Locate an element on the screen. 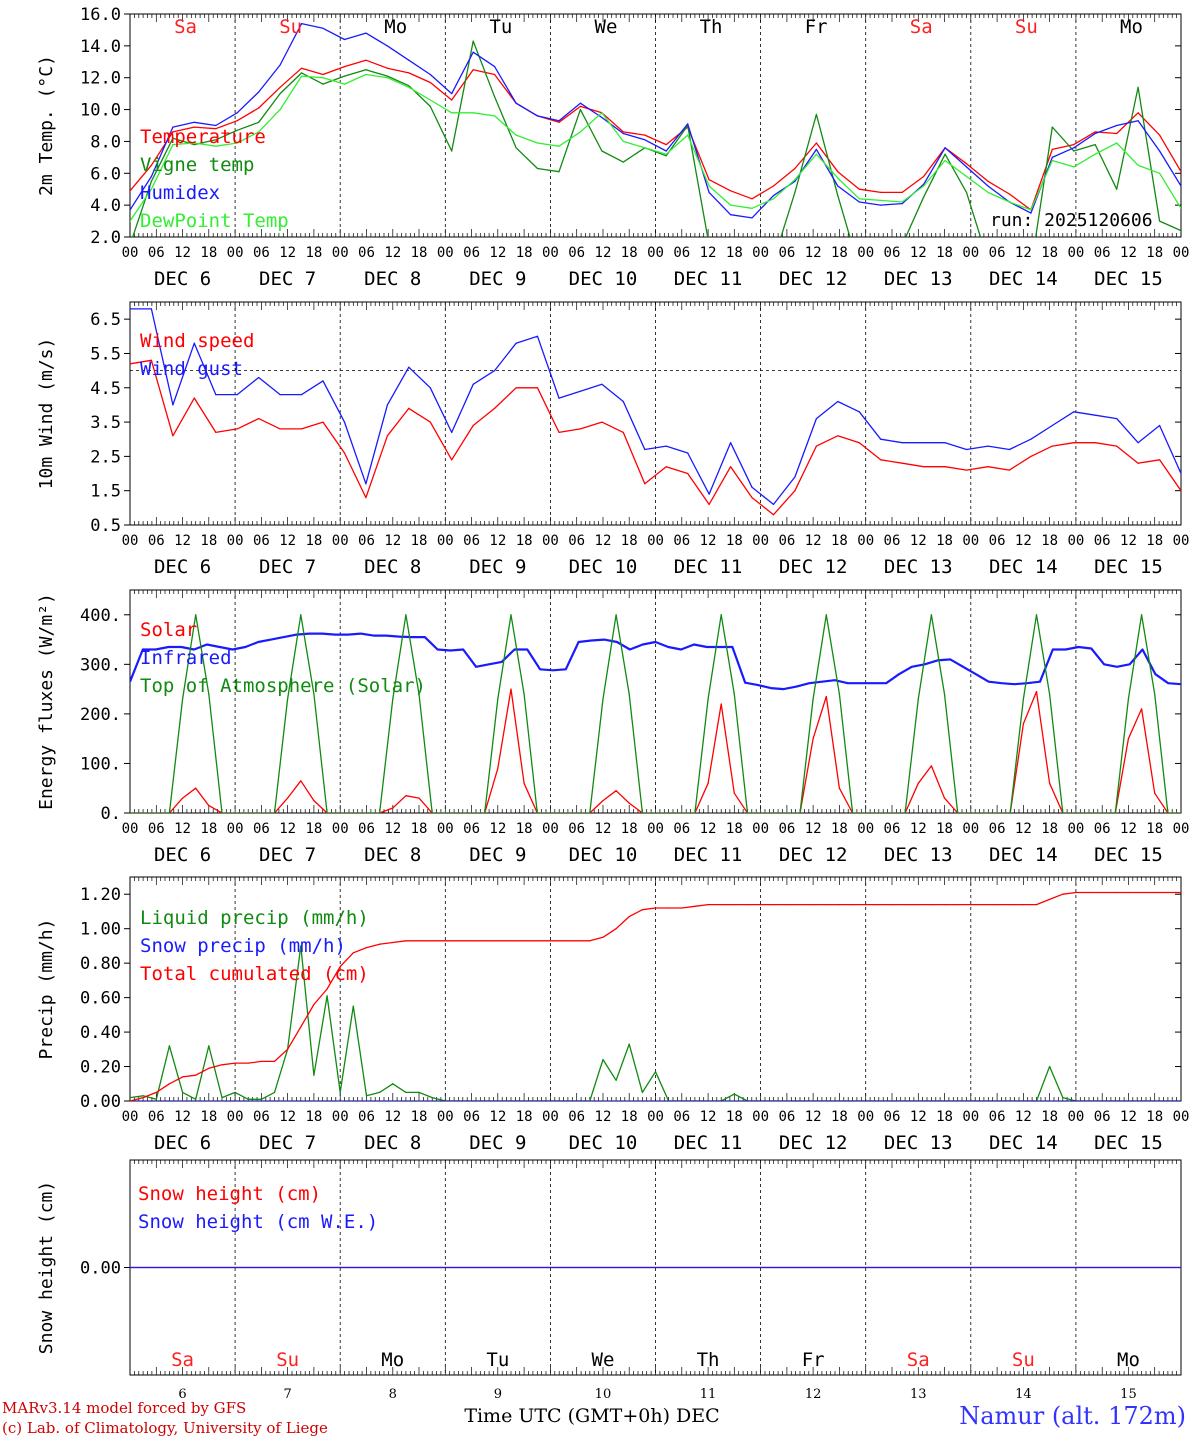  hour-tick-label: 06 is located at coordinates (997, 829).